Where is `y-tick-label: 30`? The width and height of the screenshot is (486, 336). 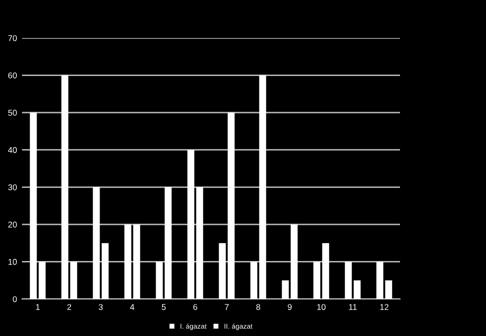 y-tick-label: 30 is located at coordinates (12, 187).